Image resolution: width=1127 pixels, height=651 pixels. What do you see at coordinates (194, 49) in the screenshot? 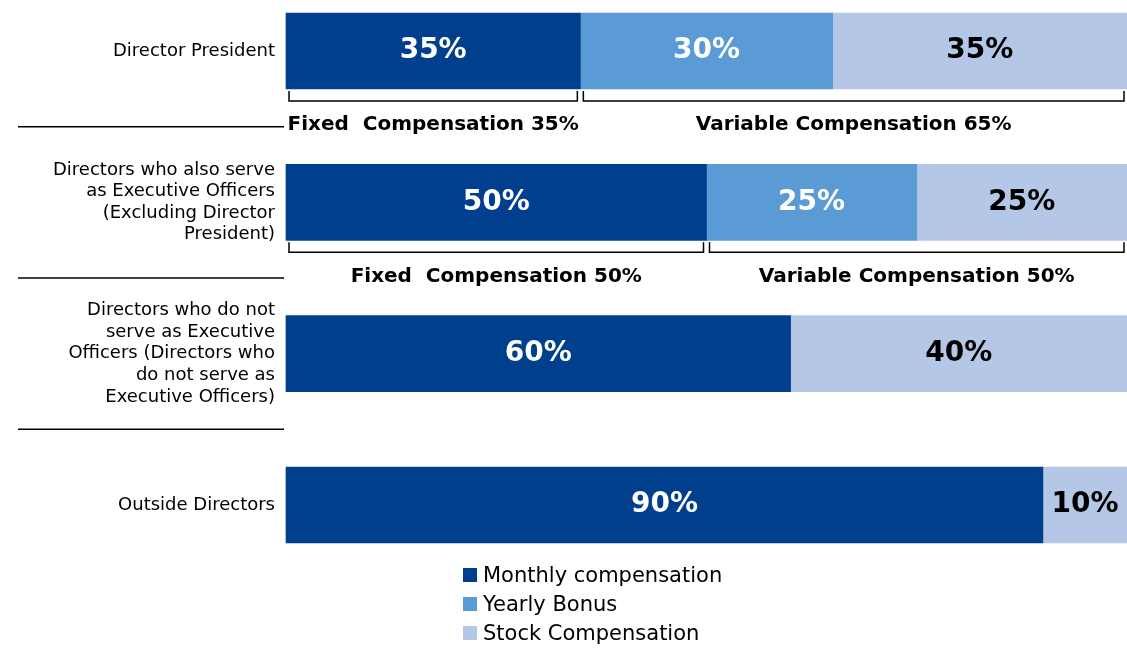
I see `y-tick-label: Director President` at bounding box center [194, 49].